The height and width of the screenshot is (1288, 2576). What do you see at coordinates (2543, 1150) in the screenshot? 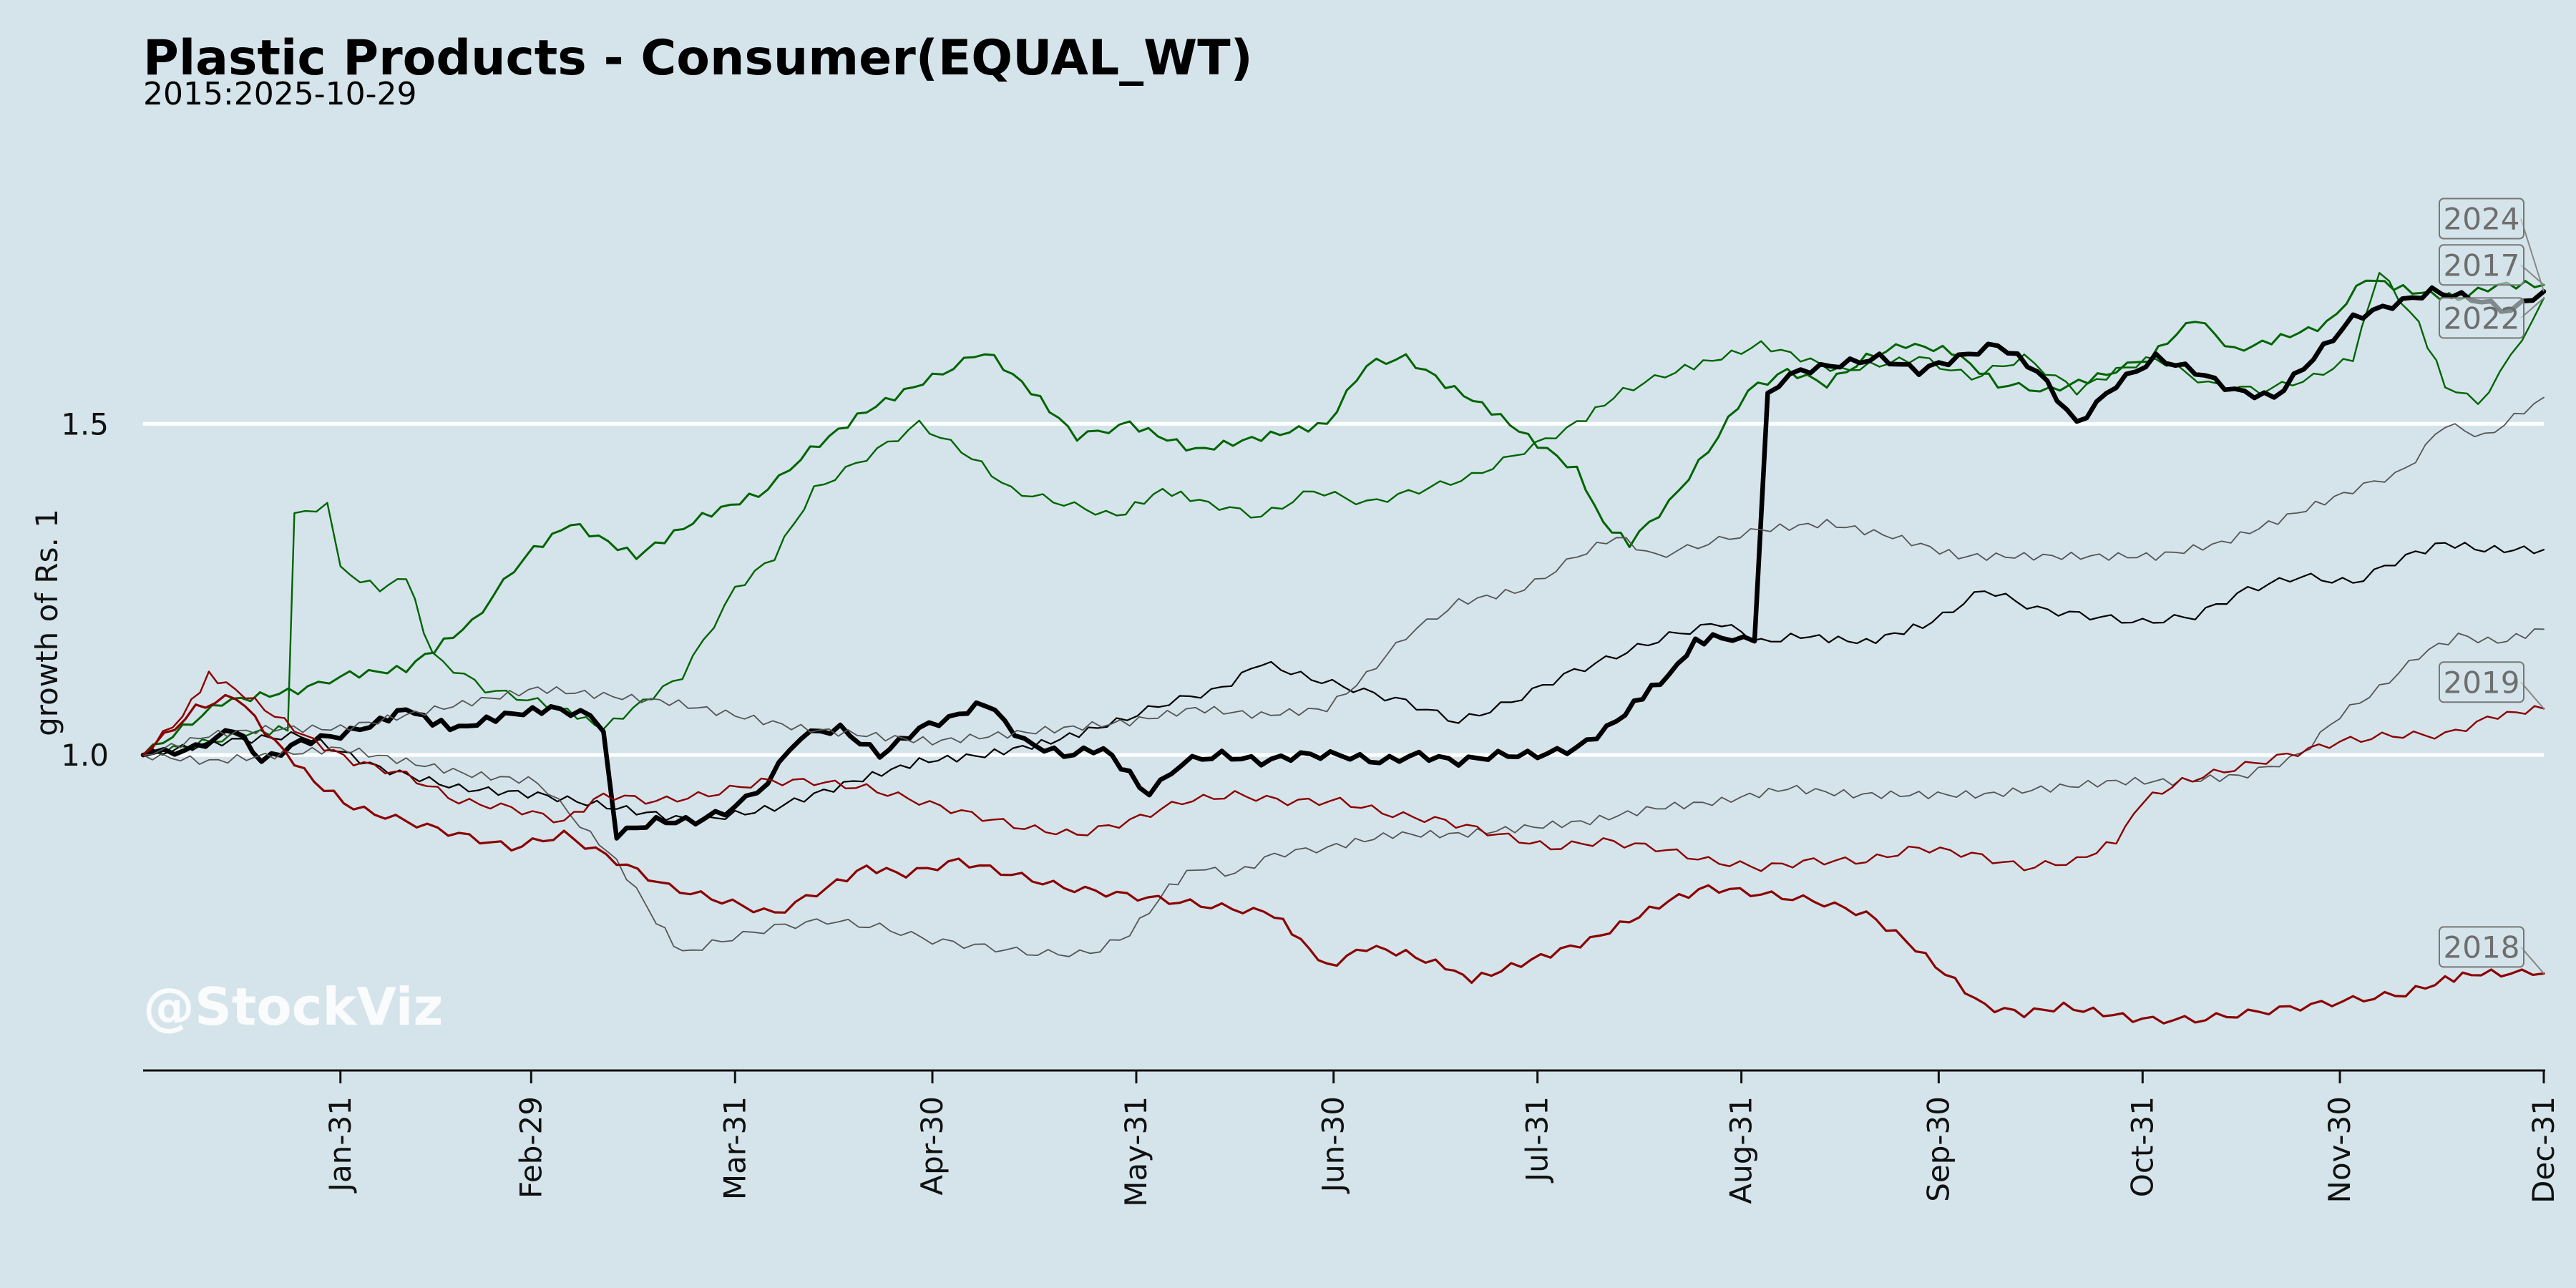
I see `x-tick-label: Dec-31` at bounding box center [2543, 1150].